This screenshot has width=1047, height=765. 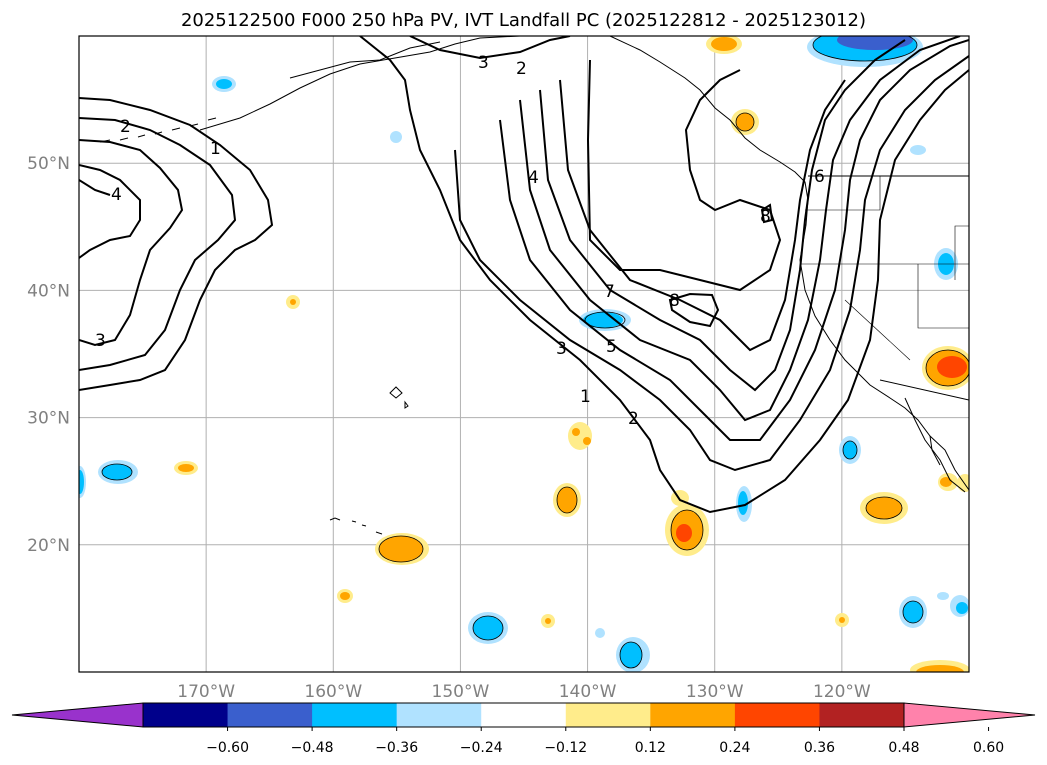 What do you see at coordinates (969, 715) in the screenshot?
I see `colorbar-extend-high` at bounding box center [969, 715].